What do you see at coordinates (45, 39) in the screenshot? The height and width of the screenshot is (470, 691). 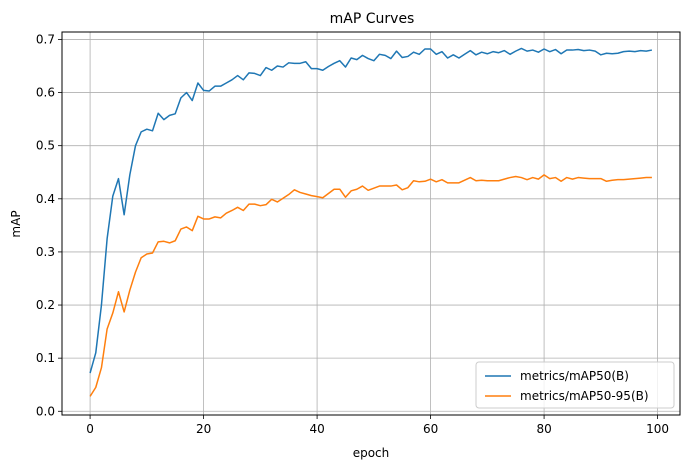 I see `y-tick-label: 0.7` at bounding box center [45, 39].